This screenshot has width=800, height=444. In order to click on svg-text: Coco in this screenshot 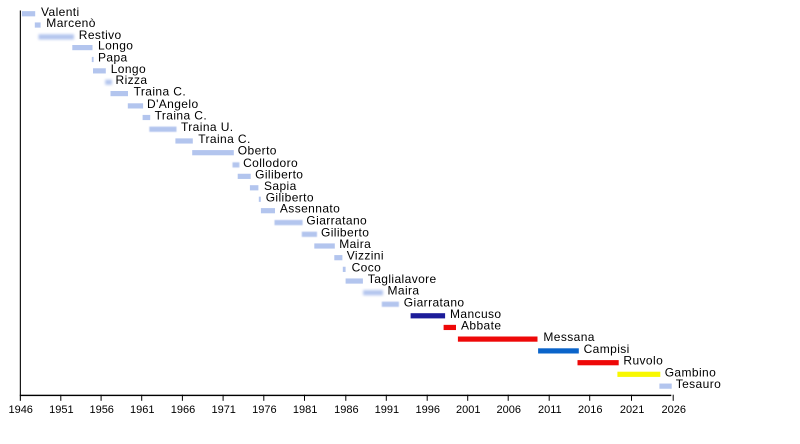, I will do `click(367, 267)`.